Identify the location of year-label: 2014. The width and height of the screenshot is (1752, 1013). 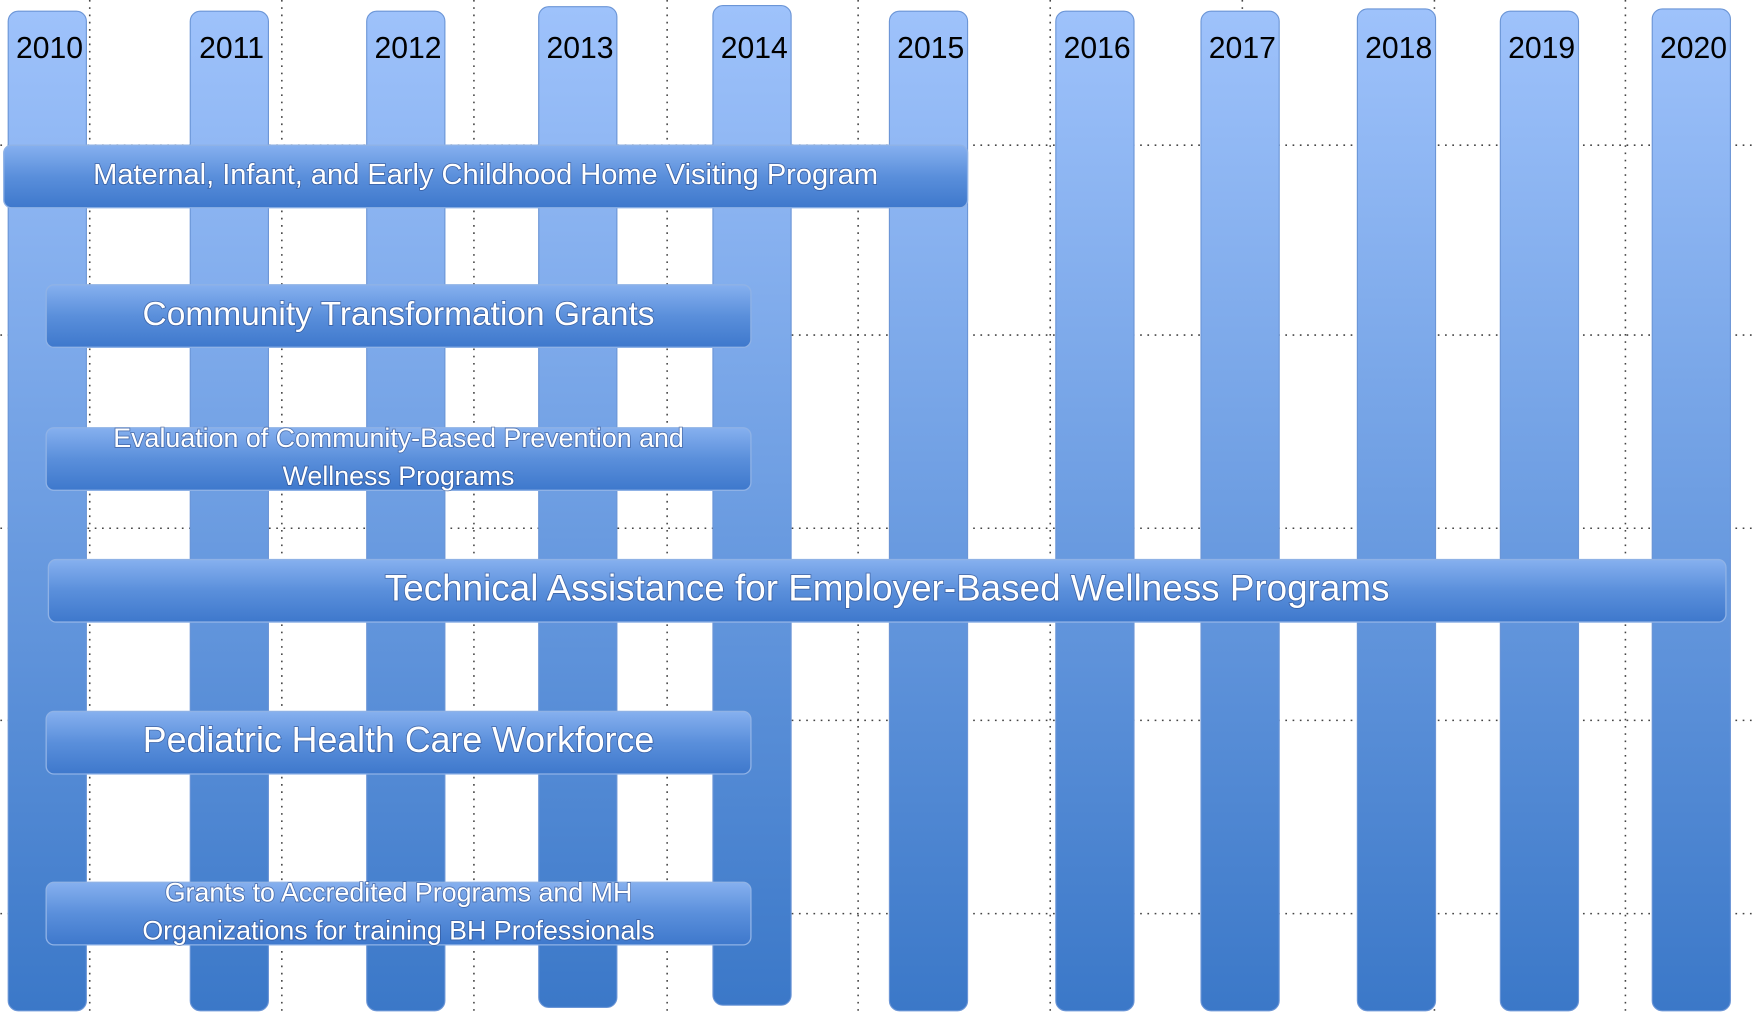
(754, 48).